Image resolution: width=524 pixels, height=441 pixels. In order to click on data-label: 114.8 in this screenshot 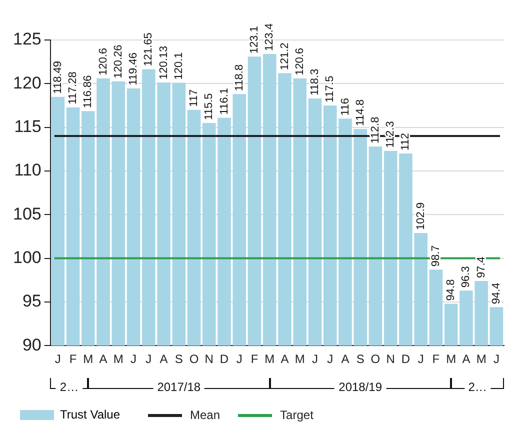, I will do `click(360, 112)`.